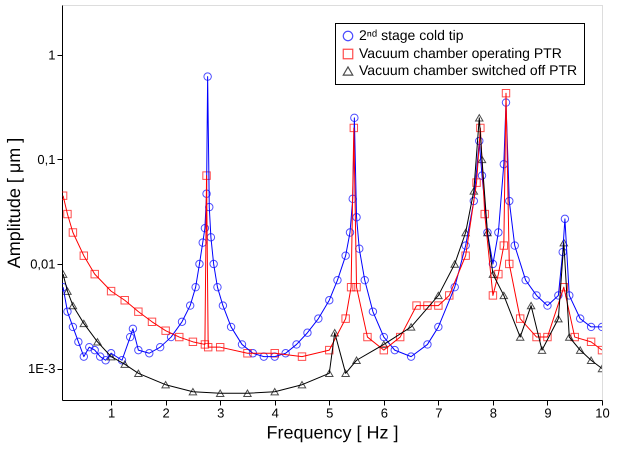 The image size is (625, 469). Describe the element at coordinates (46, 159) in the screenshot. I see `y-tick-label: 0,1` at that location.